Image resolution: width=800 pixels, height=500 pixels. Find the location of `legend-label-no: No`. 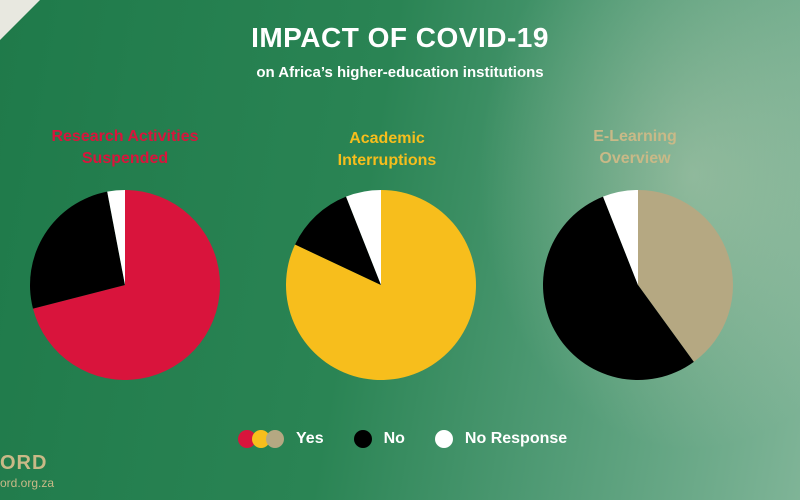

legend-label-no: No is located at coordinates (394, 438).